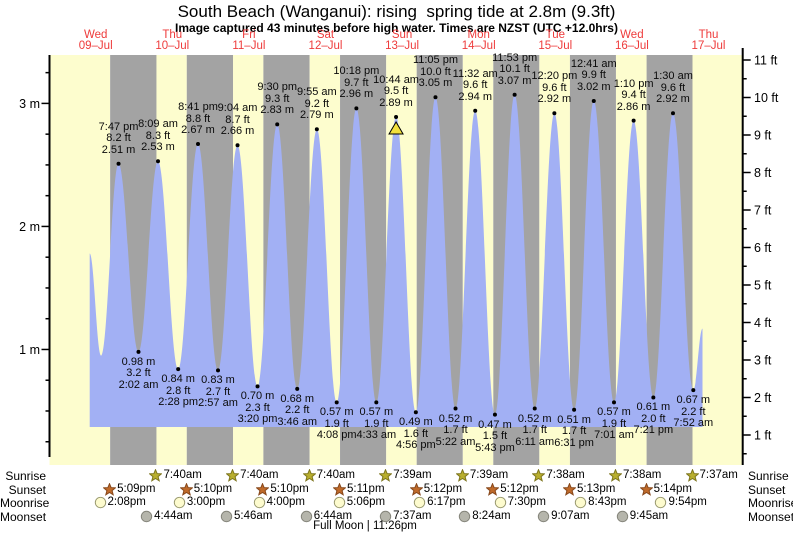 The image size is (793, 538). Describe the element at coordinates (206, 502) in the screenshot. I see `moonrise-time: 3:00pm` at that location.